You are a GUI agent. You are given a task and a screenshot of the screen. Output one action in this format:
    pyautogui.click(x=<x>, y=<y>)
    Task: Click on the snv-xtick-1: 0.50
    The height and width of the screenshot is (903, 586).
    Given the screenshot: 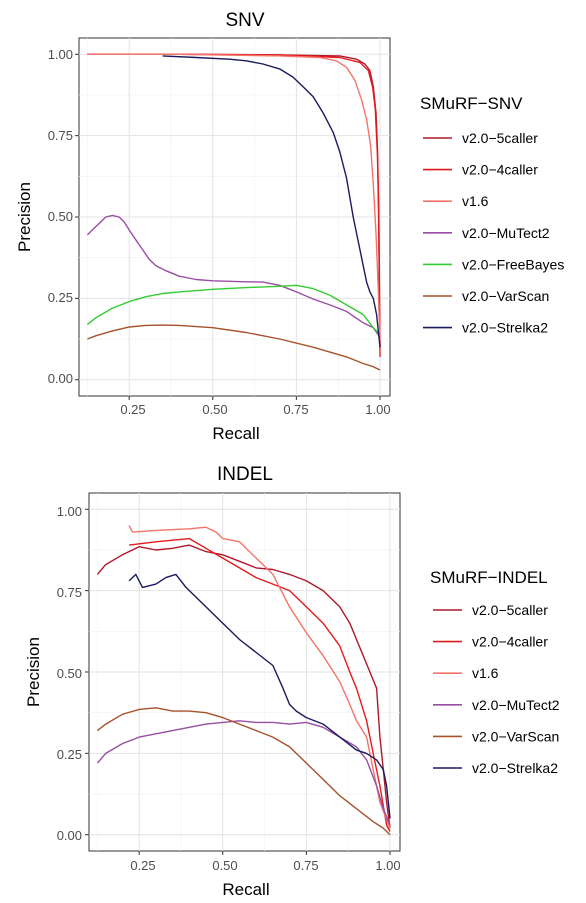 What is the action you would take?
    pyautogui.click(x=214, y=409)
    